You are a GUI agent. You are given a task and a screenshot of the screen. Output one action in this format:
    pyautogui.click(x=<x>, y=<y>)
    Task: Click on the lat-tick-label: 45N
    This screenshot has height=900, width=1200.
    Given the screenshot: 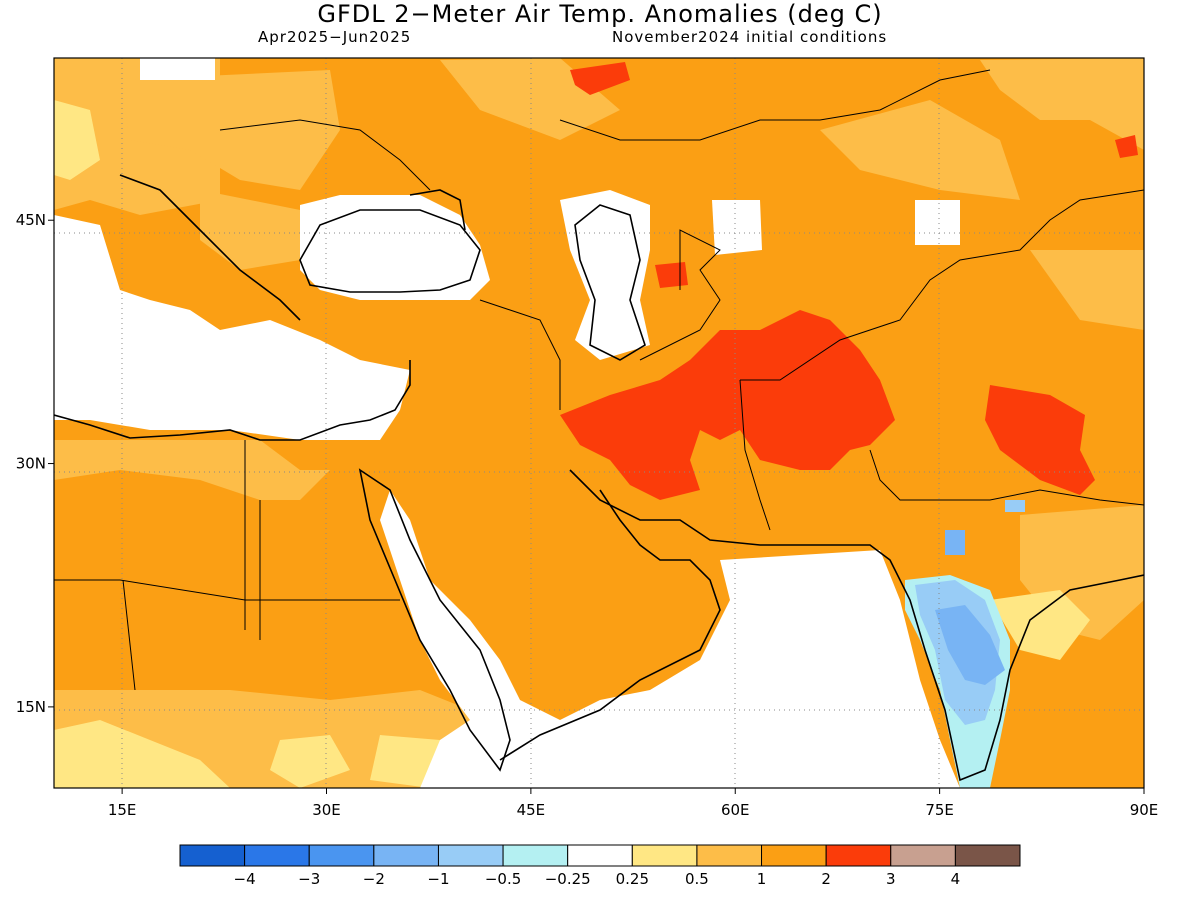 What is the action you would take?
    pyautogui.click(x=31, y=220)
    